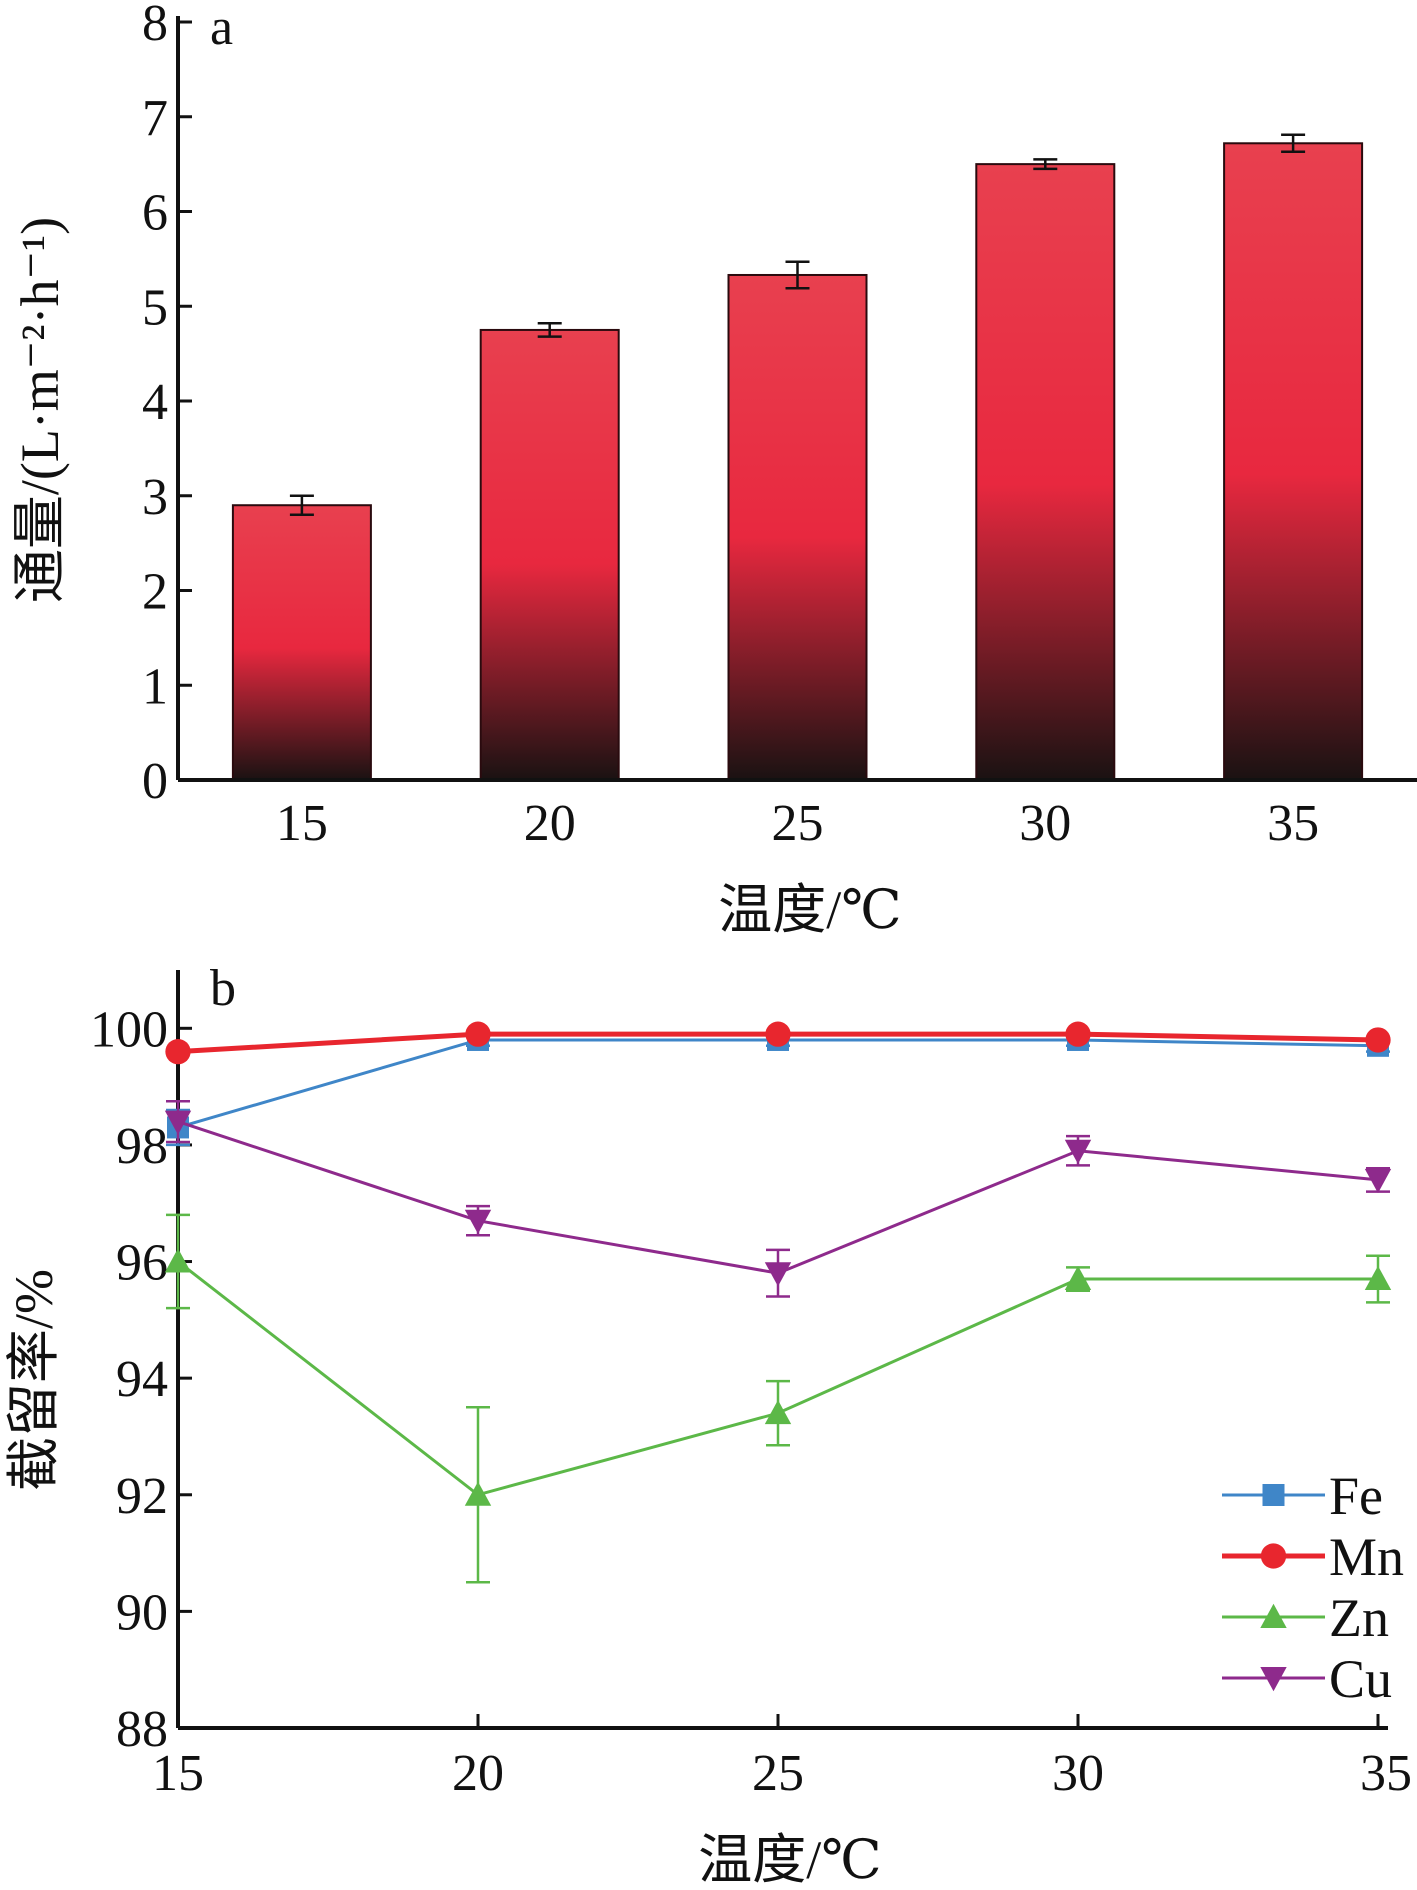  I want to click on b-x-tick-label: 35, so click(1386, 1773).